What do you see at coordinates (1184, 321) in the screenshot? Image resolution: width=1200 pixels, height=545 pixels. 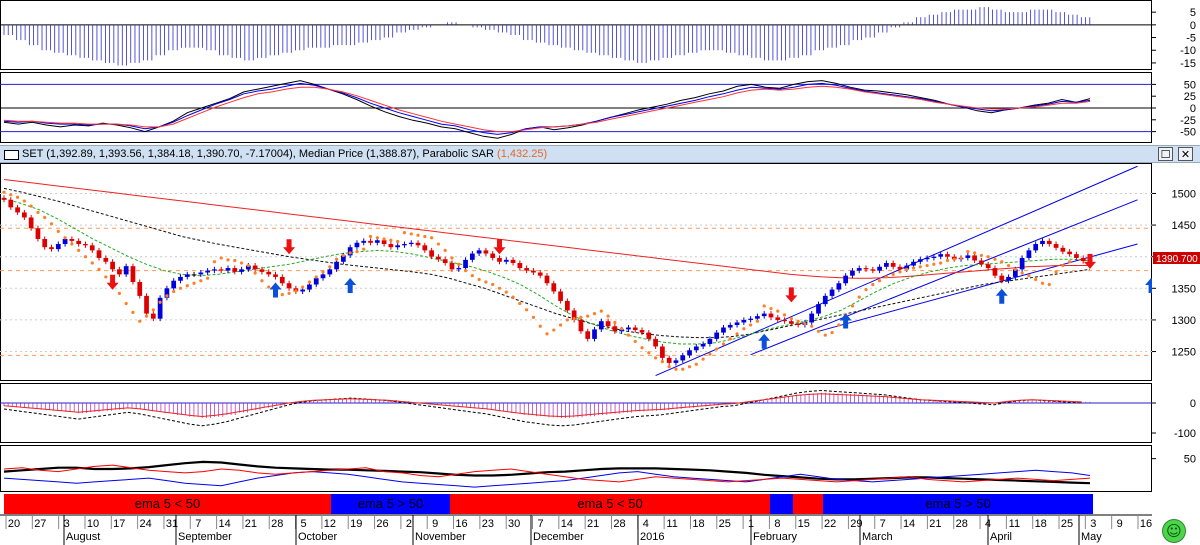 I see `y-tick-label: 1300` at bounding box center [1184, 321].